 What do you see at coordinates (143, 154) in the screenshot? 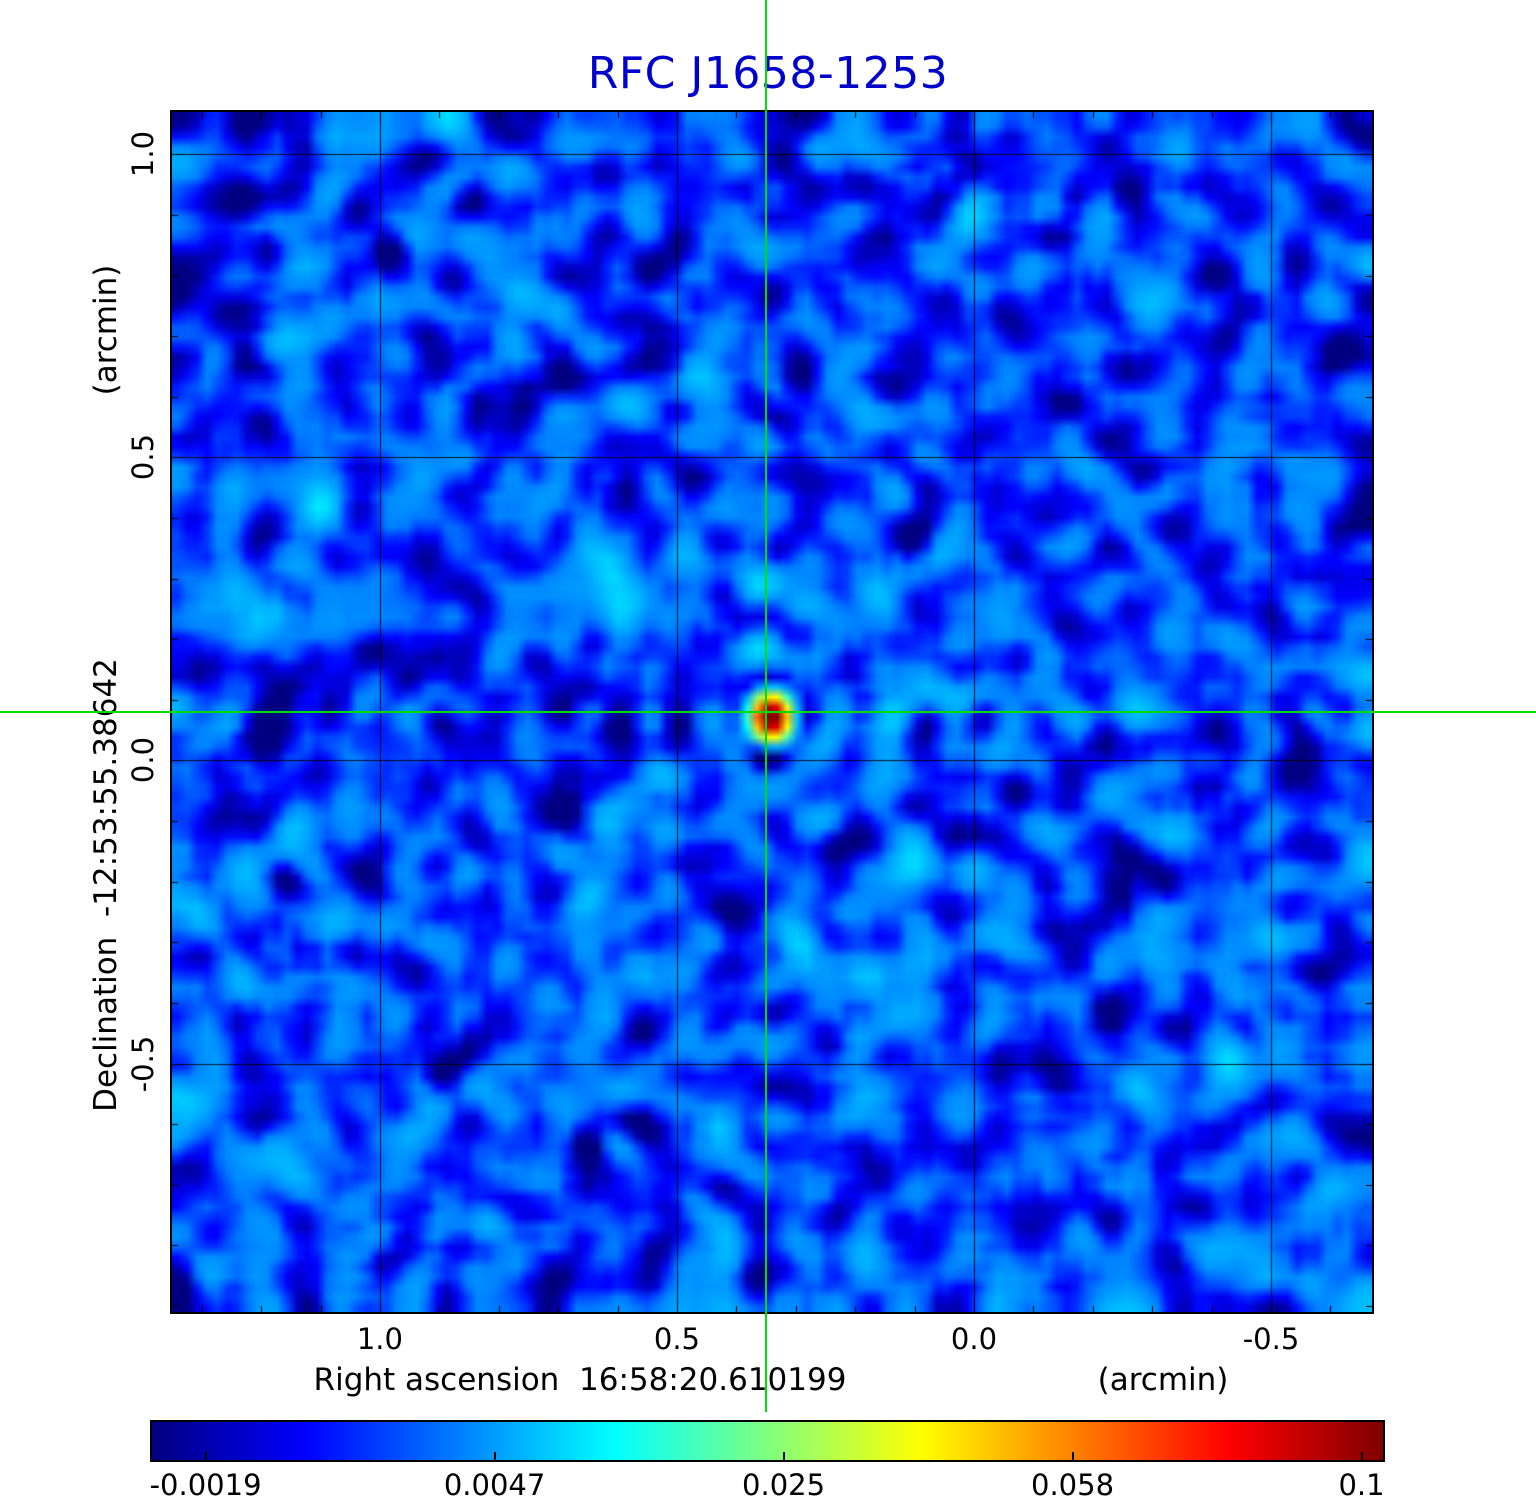
I see `y-axis-tick-label: 1.0` at bounding box center [143, 154].